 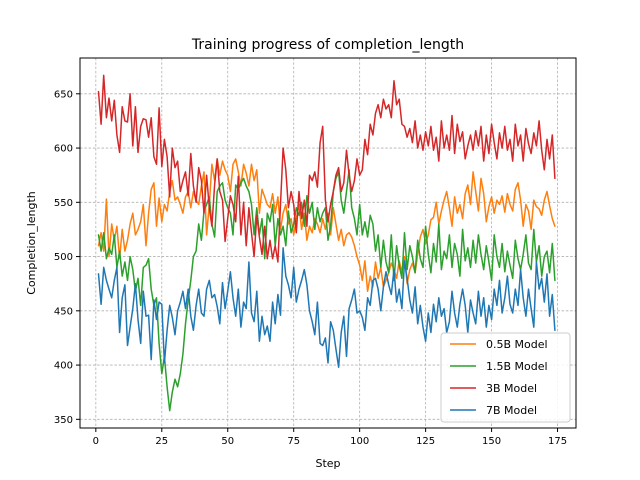 What do you see at coordinates (327, 463) in the screenshot?
I see `x-axis-label: Step` at bounding box center [327, 463].